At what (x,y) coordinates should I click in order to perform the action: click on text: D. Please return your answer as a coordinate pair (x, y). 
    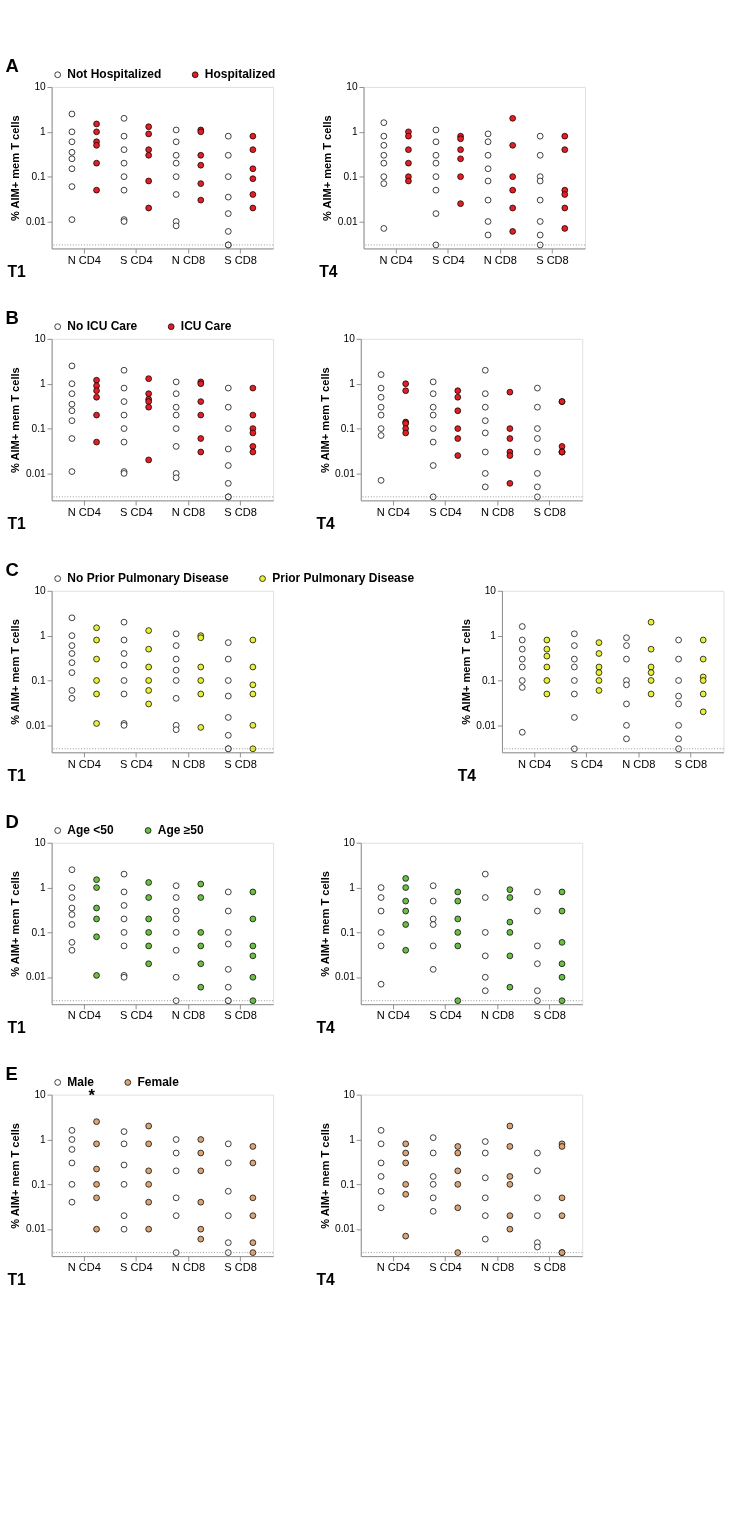
    Looking at the image, I should click on (12, 821).